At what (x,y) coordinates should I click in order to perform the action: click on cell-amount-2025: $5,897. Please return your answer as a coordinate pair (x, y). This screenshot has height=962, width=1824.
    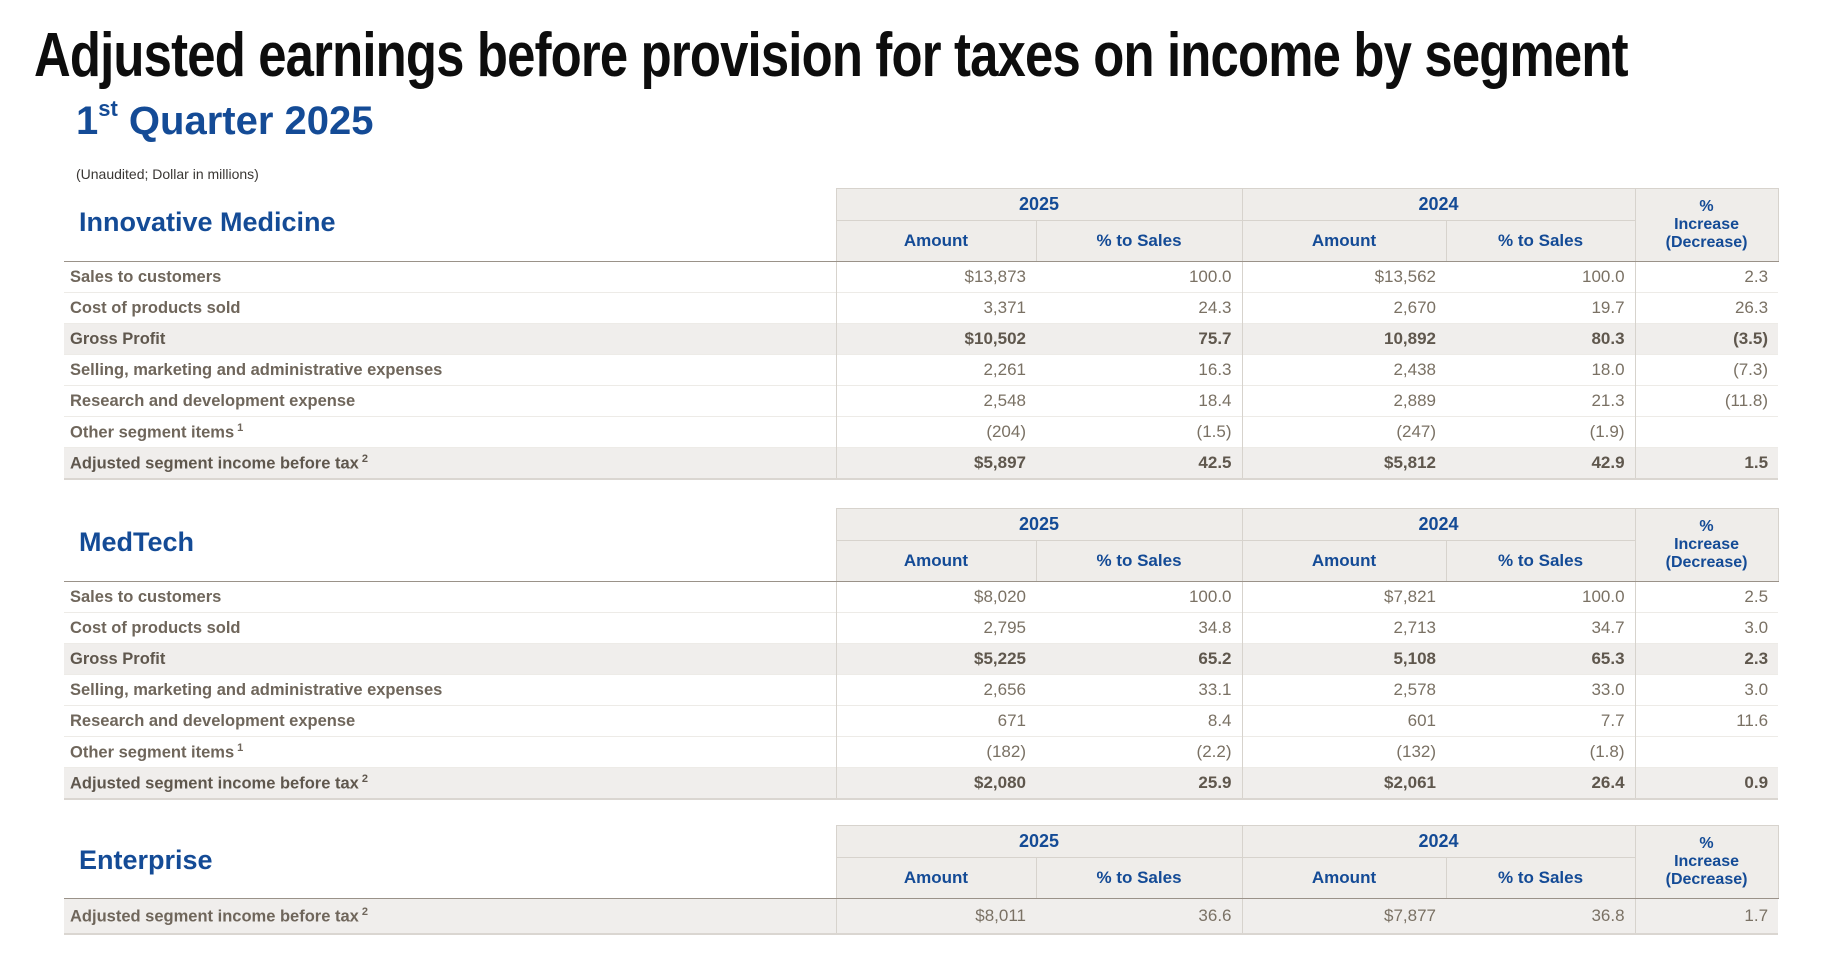
    Looking at the image, I should click on (935, 463).